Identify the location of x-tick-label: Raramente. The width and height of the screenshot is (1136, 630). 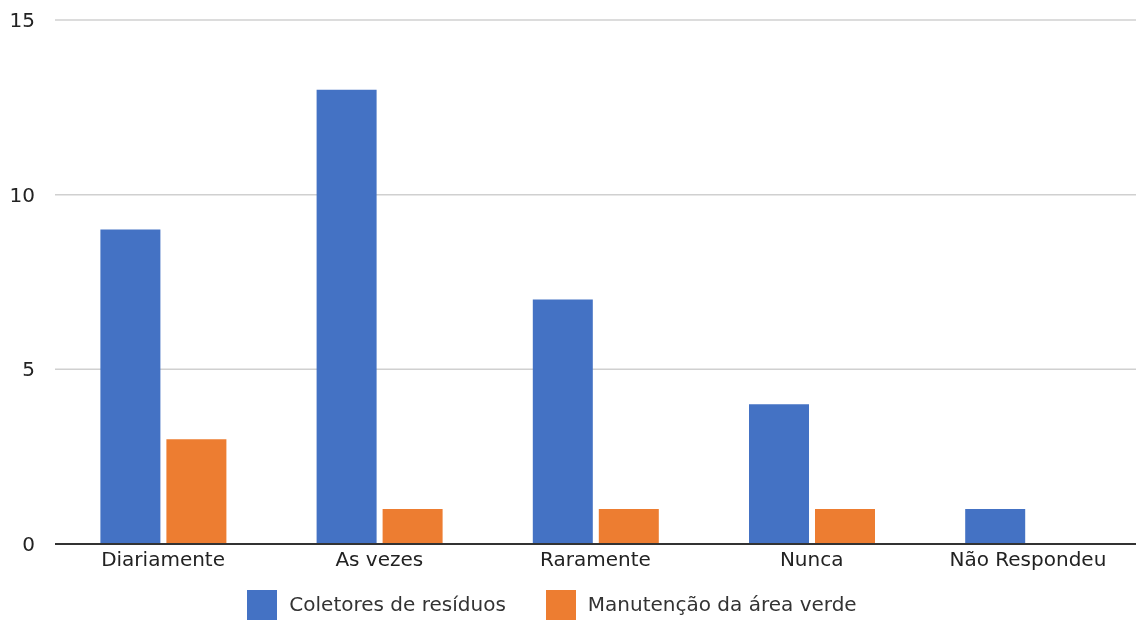
(595, 559).